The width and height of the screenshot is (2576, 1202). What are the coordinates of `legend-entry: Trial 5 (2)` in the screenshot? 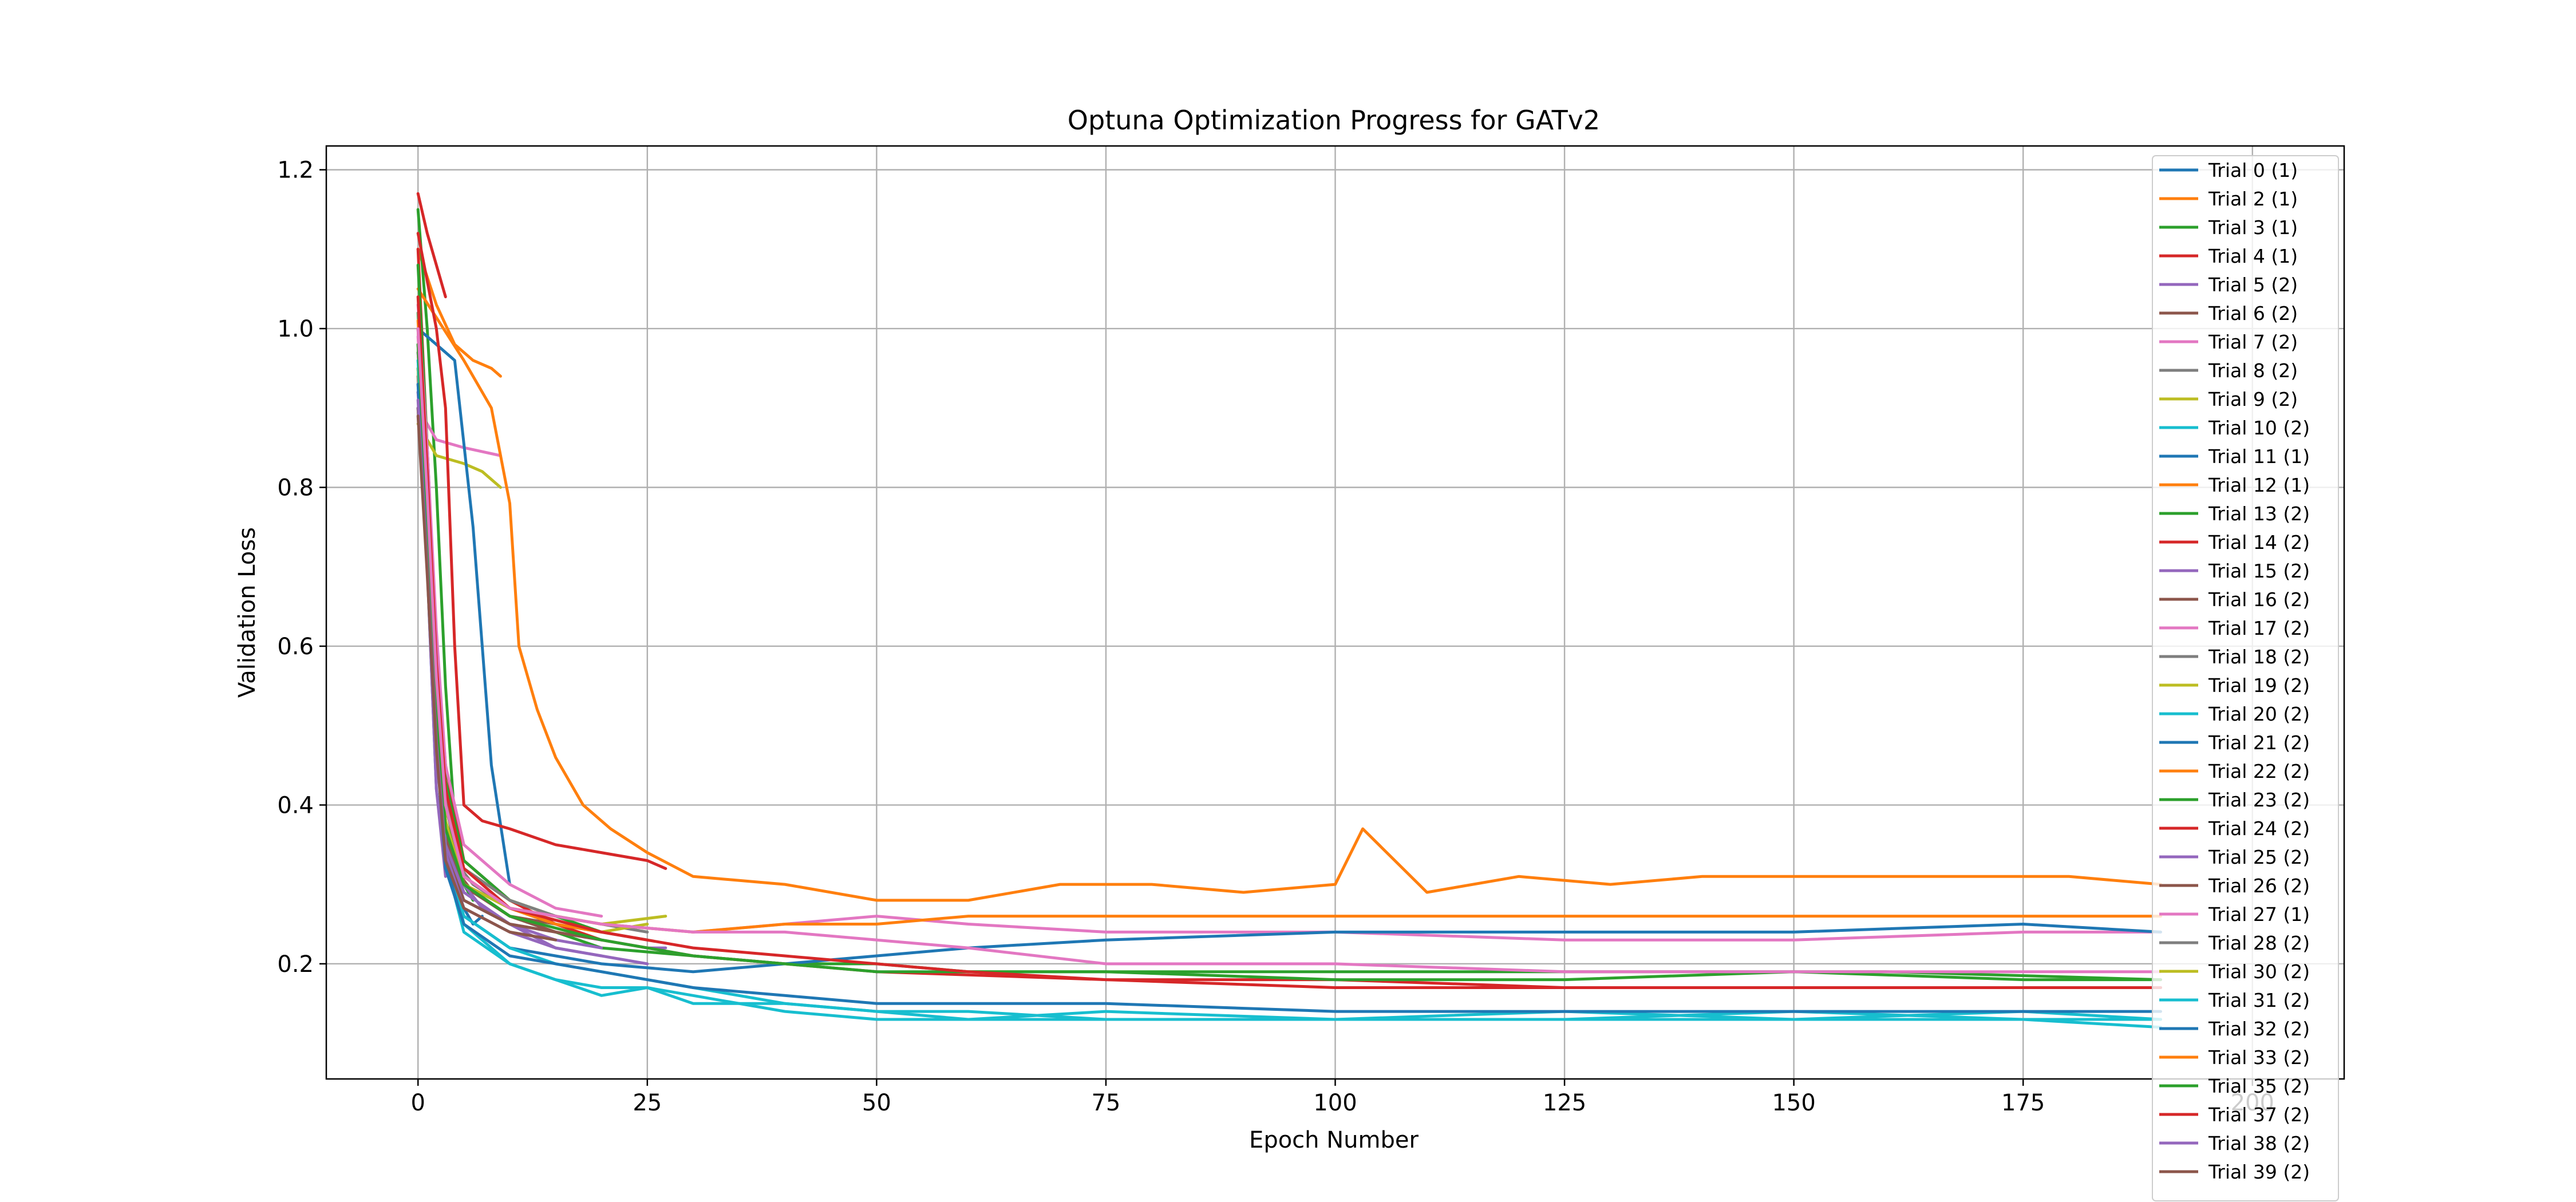 It's located at (2253, 285).